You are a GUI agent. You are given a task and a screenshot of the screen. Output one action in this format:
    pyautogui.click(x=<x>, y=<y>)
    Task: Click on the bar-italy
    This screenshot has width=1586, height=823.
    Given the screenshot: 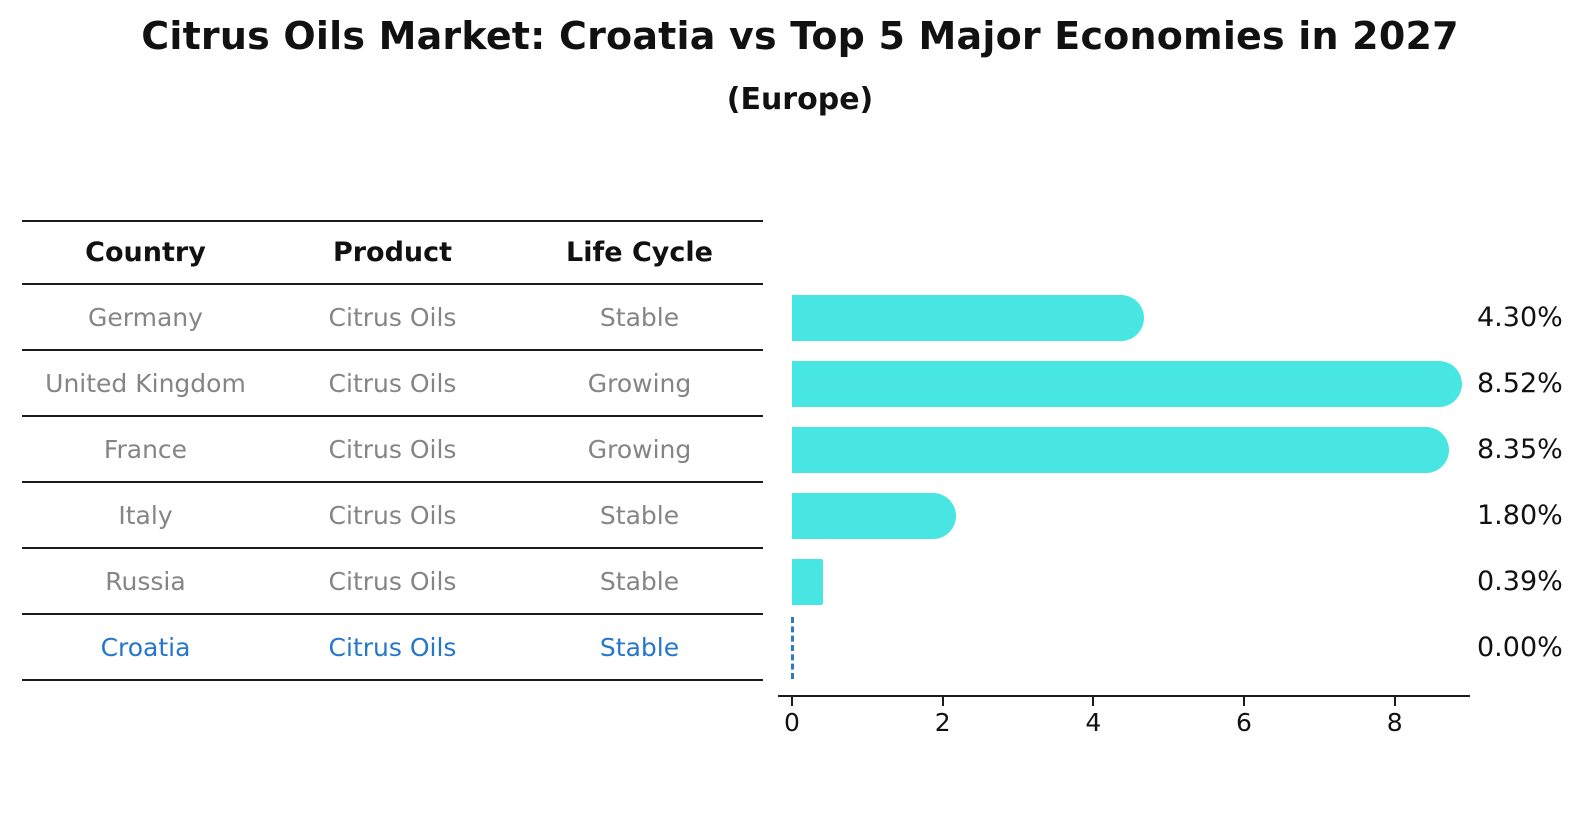 What is the action you would take?
    pyautogui.click(x=874, y=516)
    